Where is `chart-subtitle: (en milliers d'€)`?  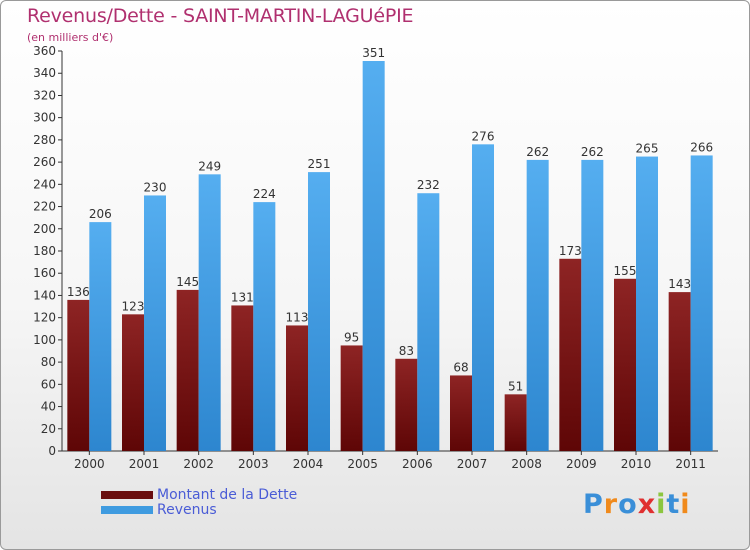
chart-subtitle: (en milliers d'€) is located at coordinates (70, 37).